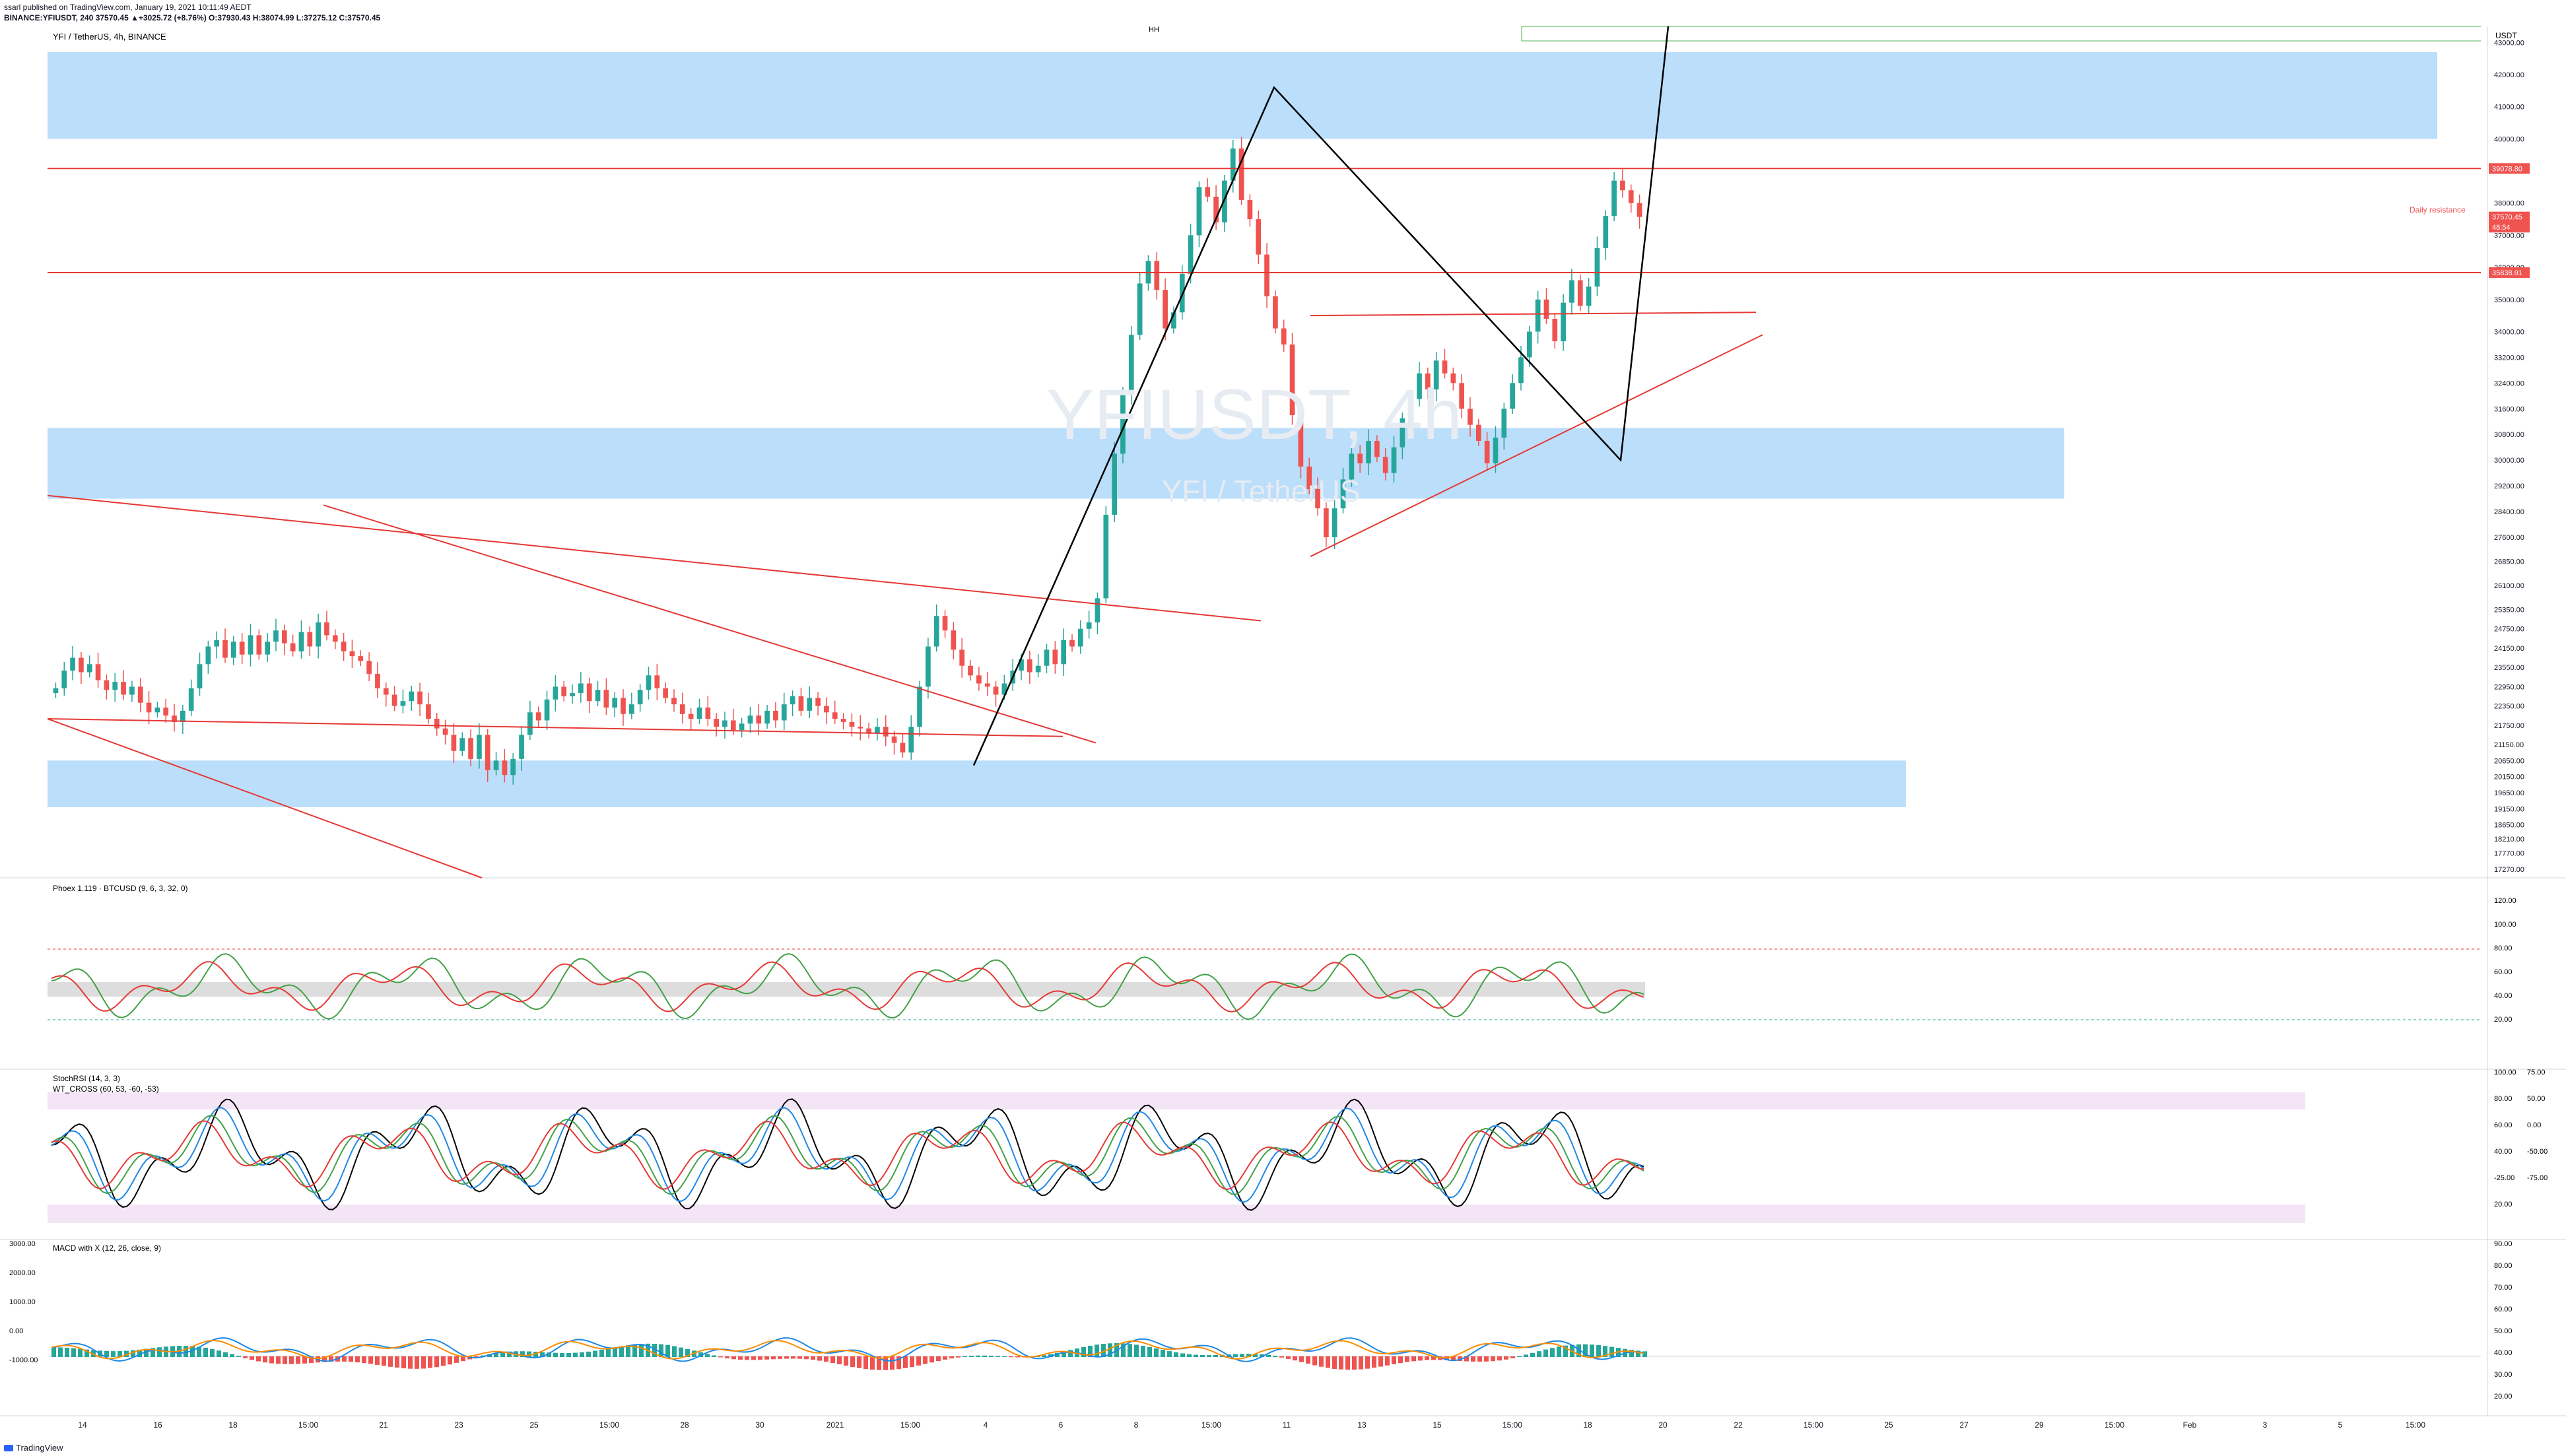  Describe the element at coordinates (1964, 1425) in the screenshot. I see `x-tick-label: 27` at that location.